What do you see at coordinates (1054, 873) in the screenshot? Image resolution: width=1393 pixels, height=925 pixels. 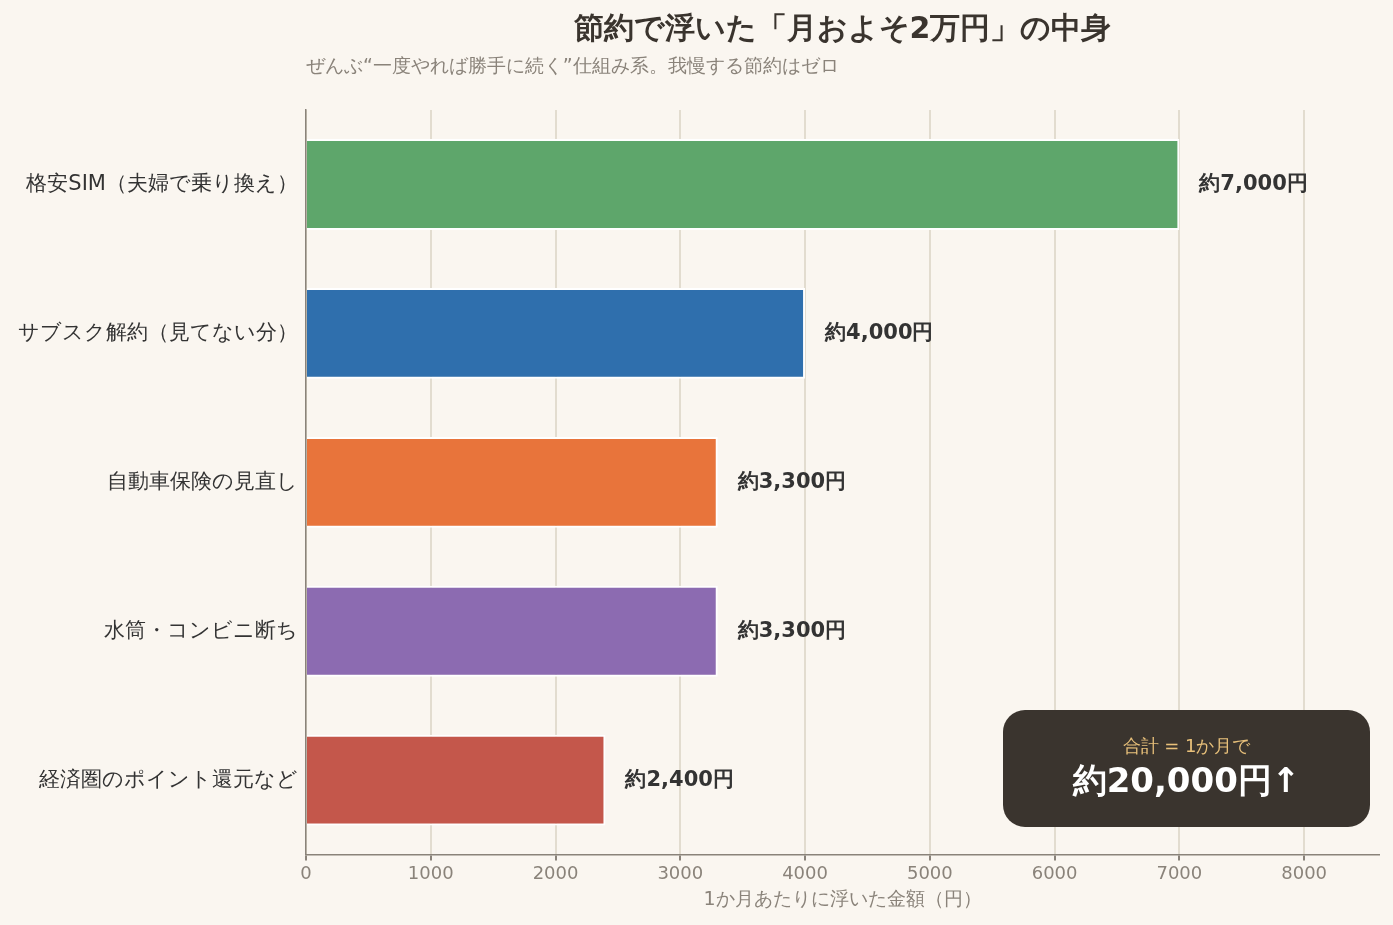 I see `x-tick-label: 6000` at bounding box center [1054, 873].